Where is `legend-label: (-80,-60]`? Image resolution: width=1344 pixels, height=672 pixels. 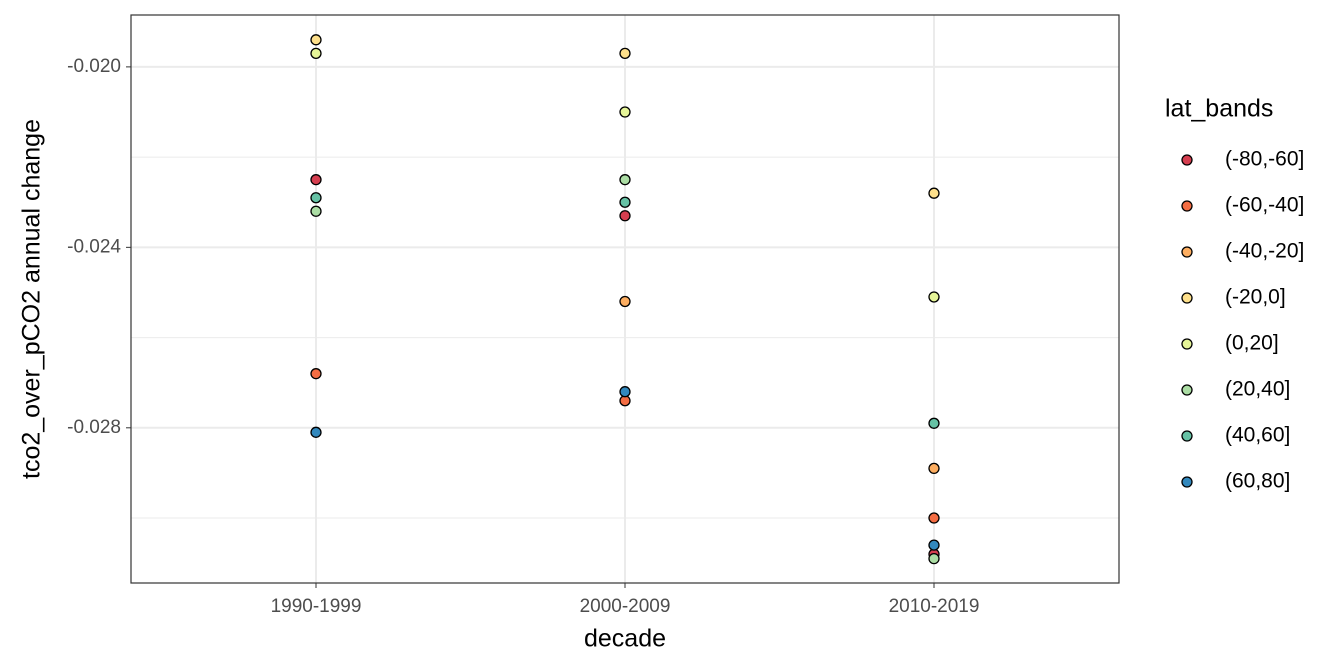 legend-label: (-80,-60] is located at coordinates (1264, 159).